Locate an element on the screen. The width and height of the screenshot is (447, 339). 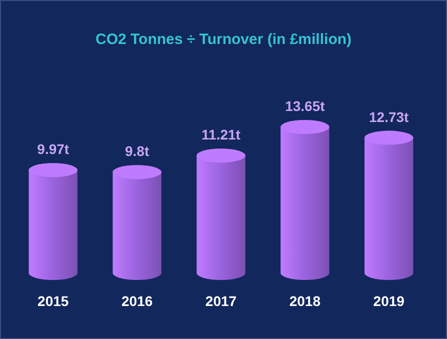
data-label: 12.73t is located at coordinates (389, 116).